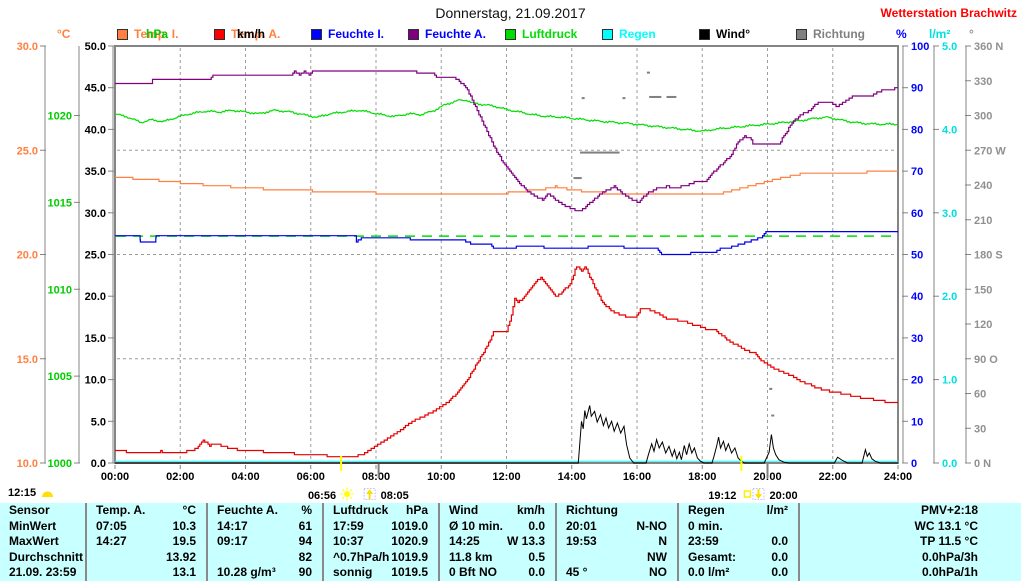 The image size is (1021, 581). What do you see at coordinates (917, 130) in the screenshot?
I see `axis-tick-label: 80` at bounding box center [917, 130].